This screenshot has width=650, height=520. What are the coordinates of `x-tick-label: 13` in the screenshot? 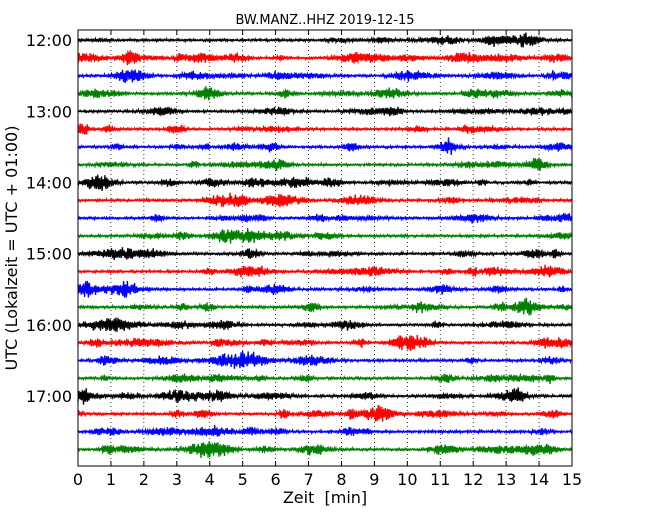 It's located at (506, 479).